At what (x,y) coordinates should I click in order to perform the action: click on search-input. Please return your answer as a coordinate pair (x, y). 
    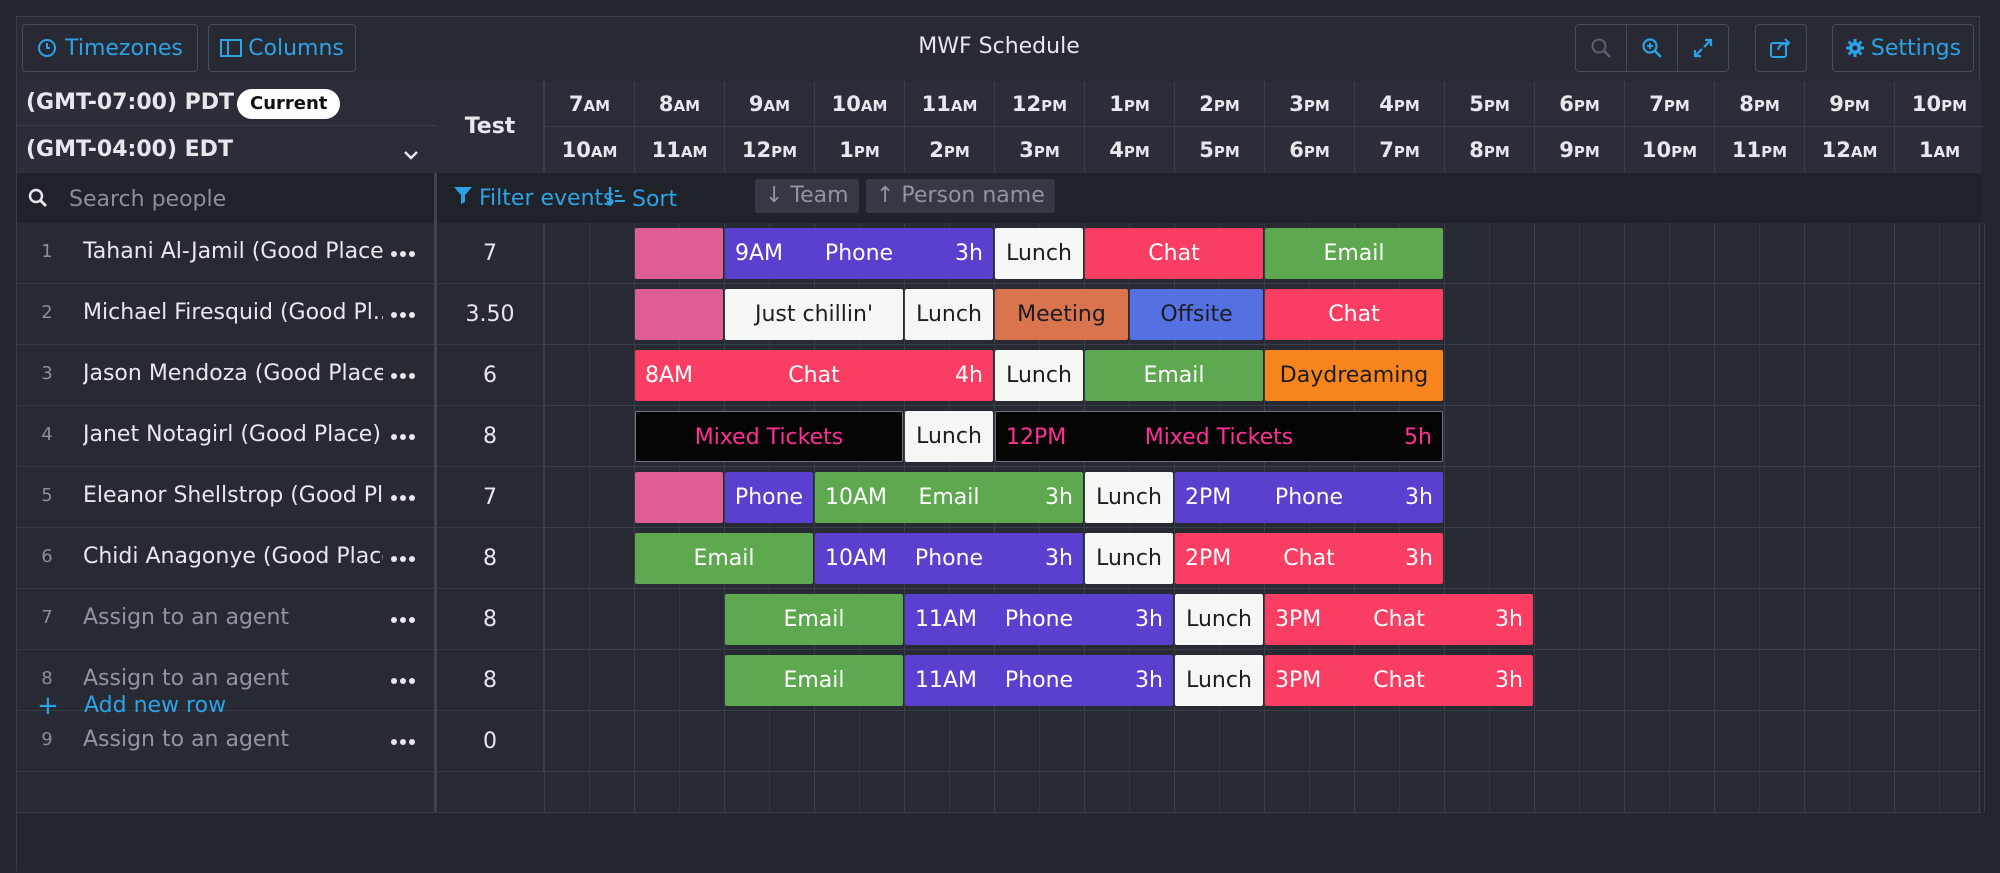
    Looking at the image, I should click on (239, 199).